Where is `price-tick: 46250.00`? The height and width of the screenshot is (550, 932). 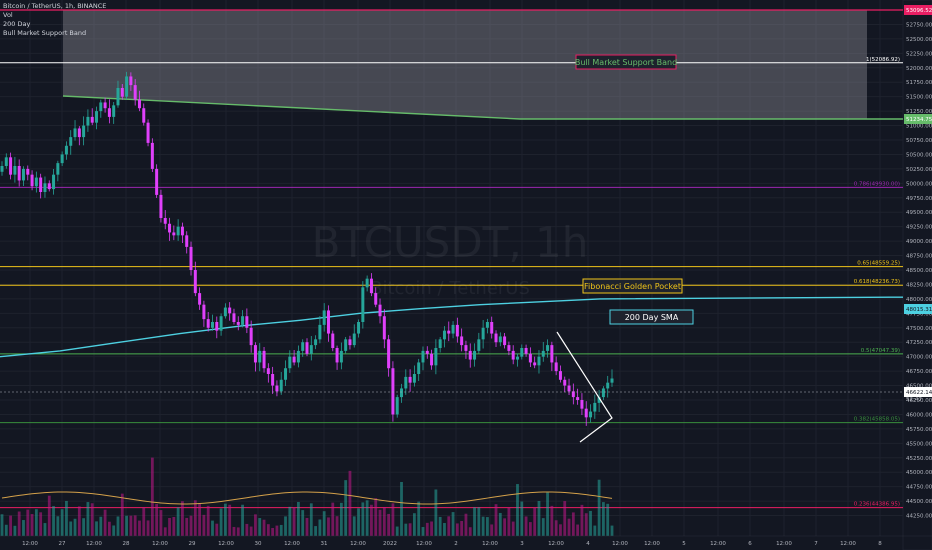
price-tick: 46250.00 is located at coordinates (919, 401).